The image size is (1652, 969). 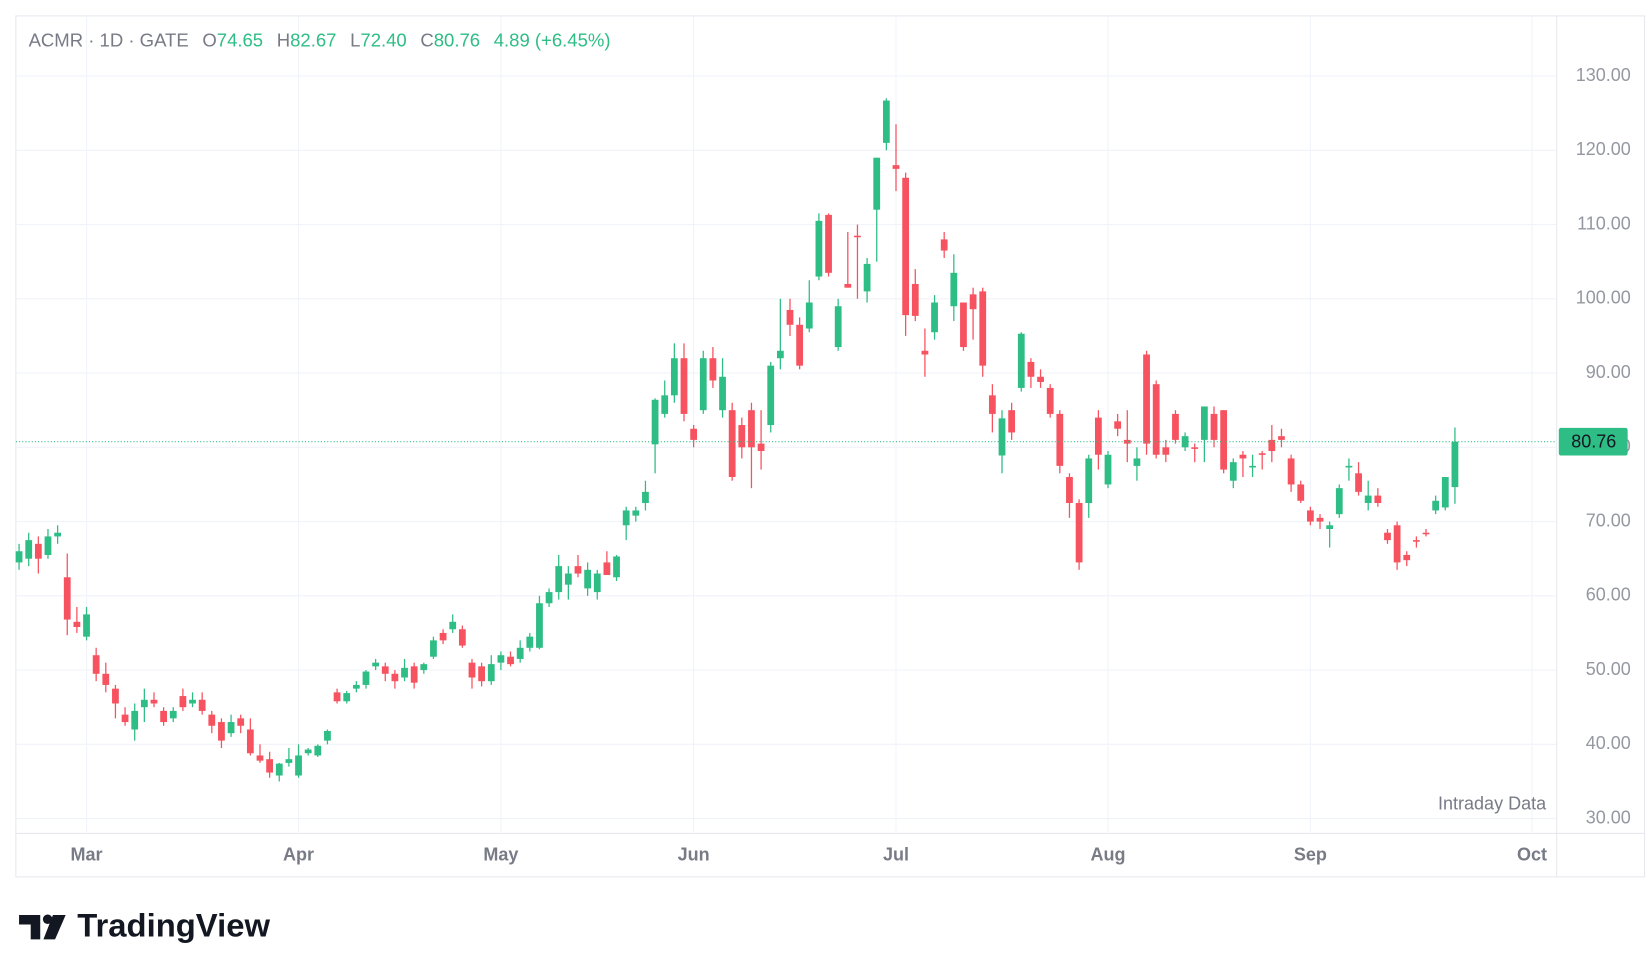 I want to click on x-tick-label: Jul, so click(x=896, y=854).